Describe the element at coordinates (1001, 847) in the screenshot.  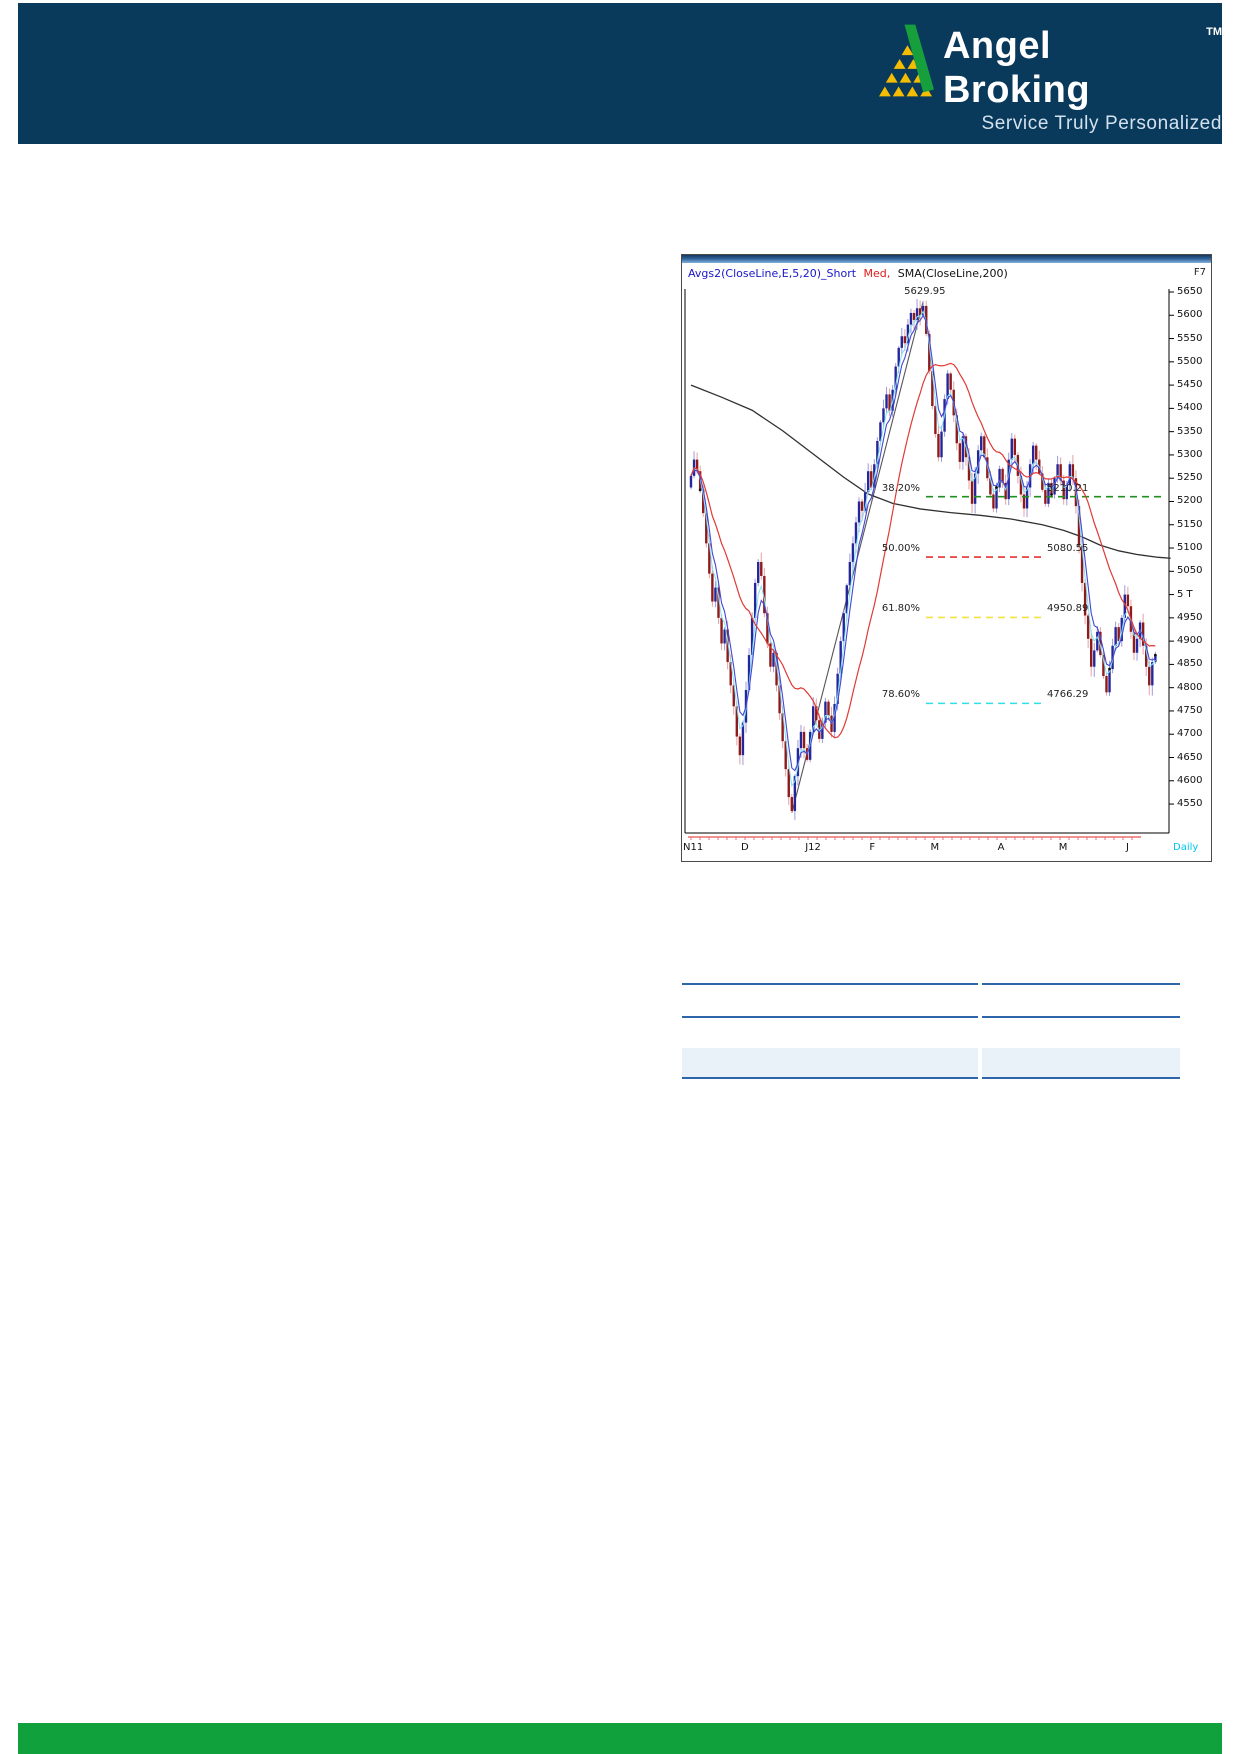
I see `x-axis-month-label: A` at that location.